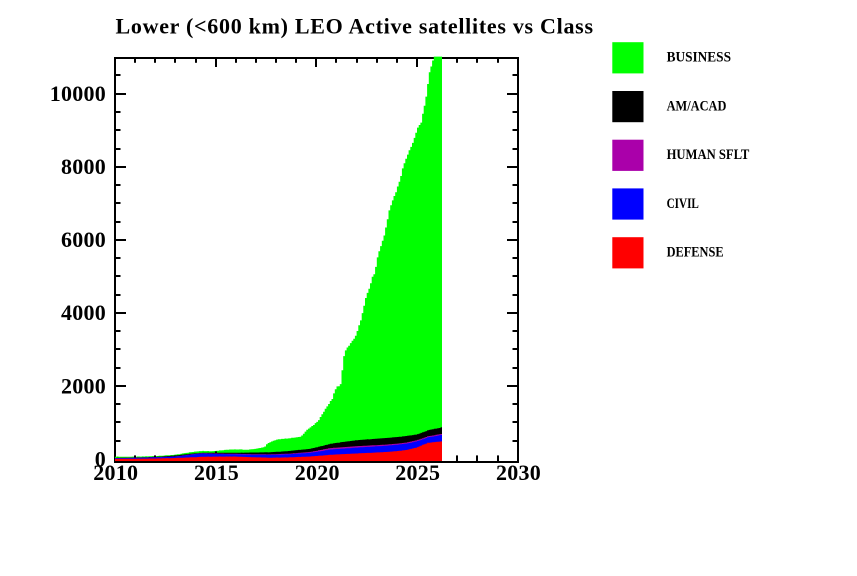 This screenshot has height=576, width=857. I want to click on svg-text: 0, so click(100, 458).